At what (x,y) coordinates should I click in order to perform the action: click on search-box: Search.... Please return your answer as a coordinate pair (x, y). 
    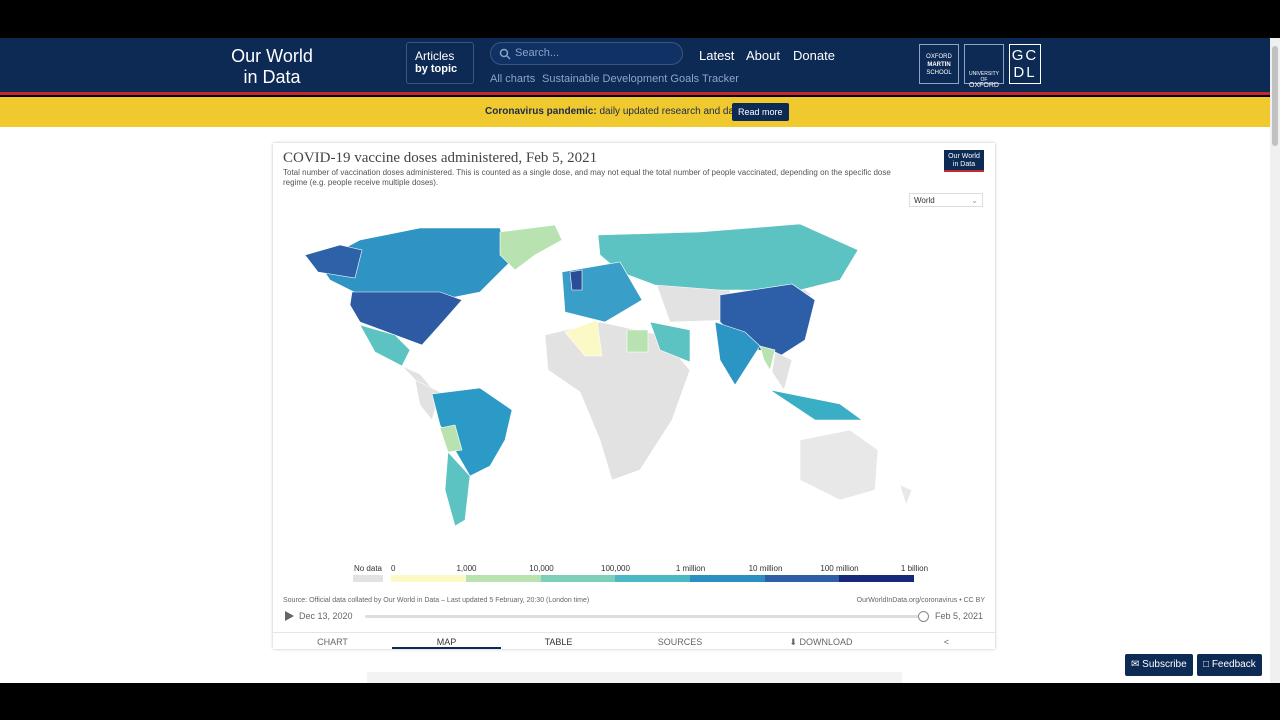
    Looking at the image, I should click on (586, 53).